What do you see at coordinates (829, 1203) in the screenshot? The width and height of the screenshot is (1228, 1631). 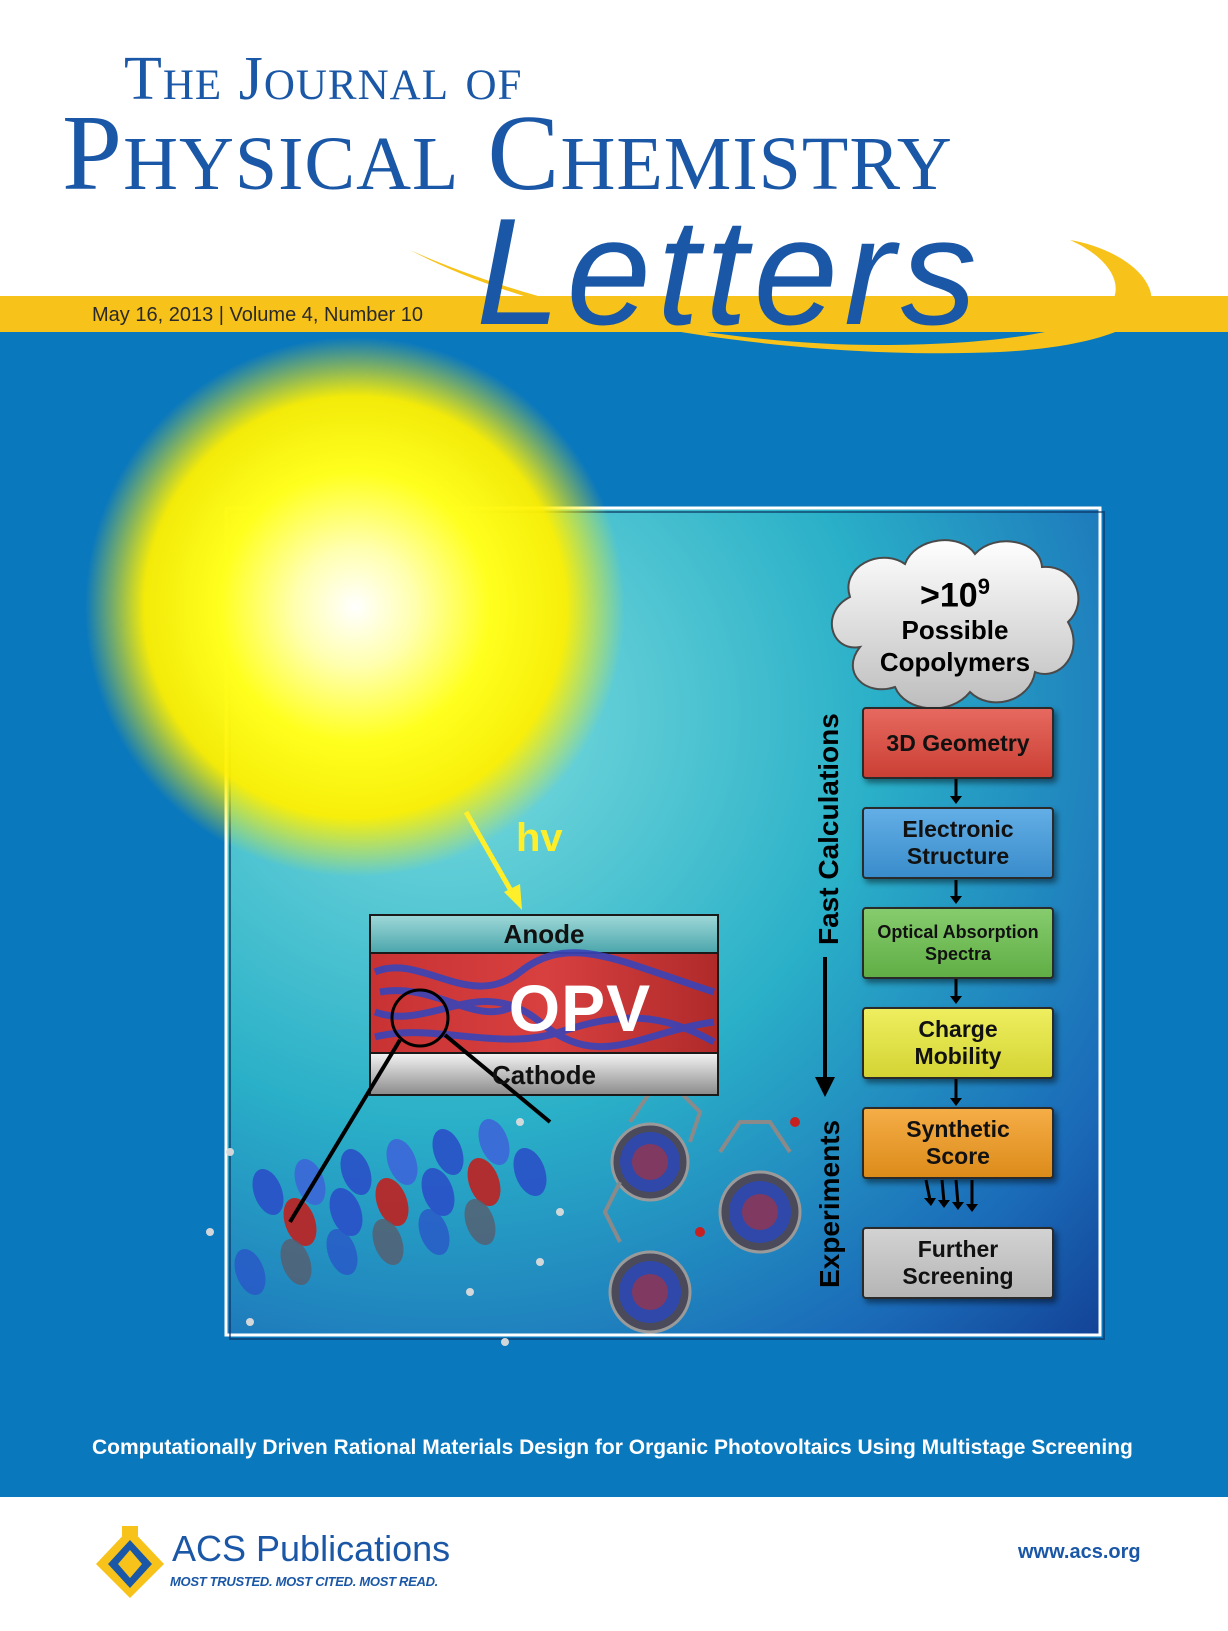 I see `experiments-label: Experiments` at bounding box center [829, 1203].